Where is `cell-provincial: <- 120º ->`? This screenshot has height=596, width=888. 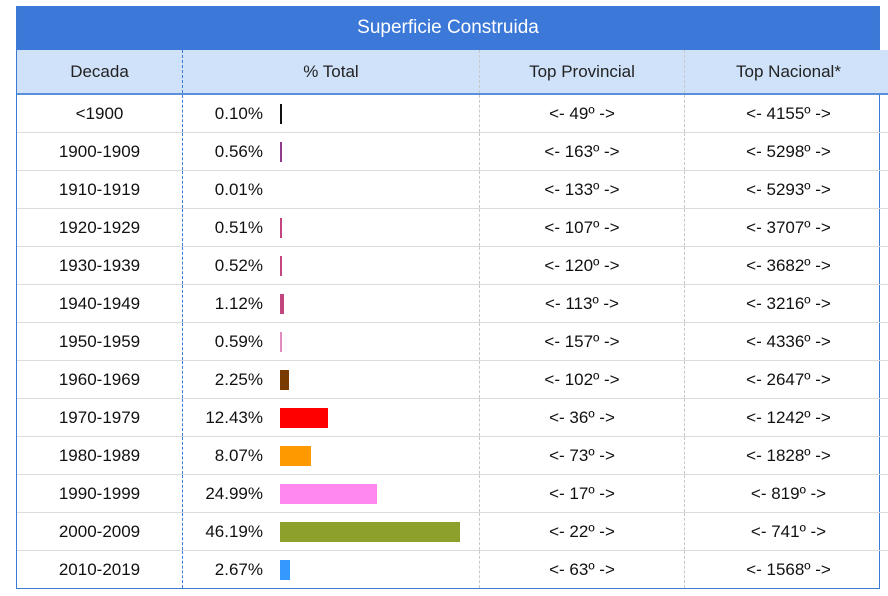 cell-provincial: <- 120º -> is located at coordinates (582, 265).